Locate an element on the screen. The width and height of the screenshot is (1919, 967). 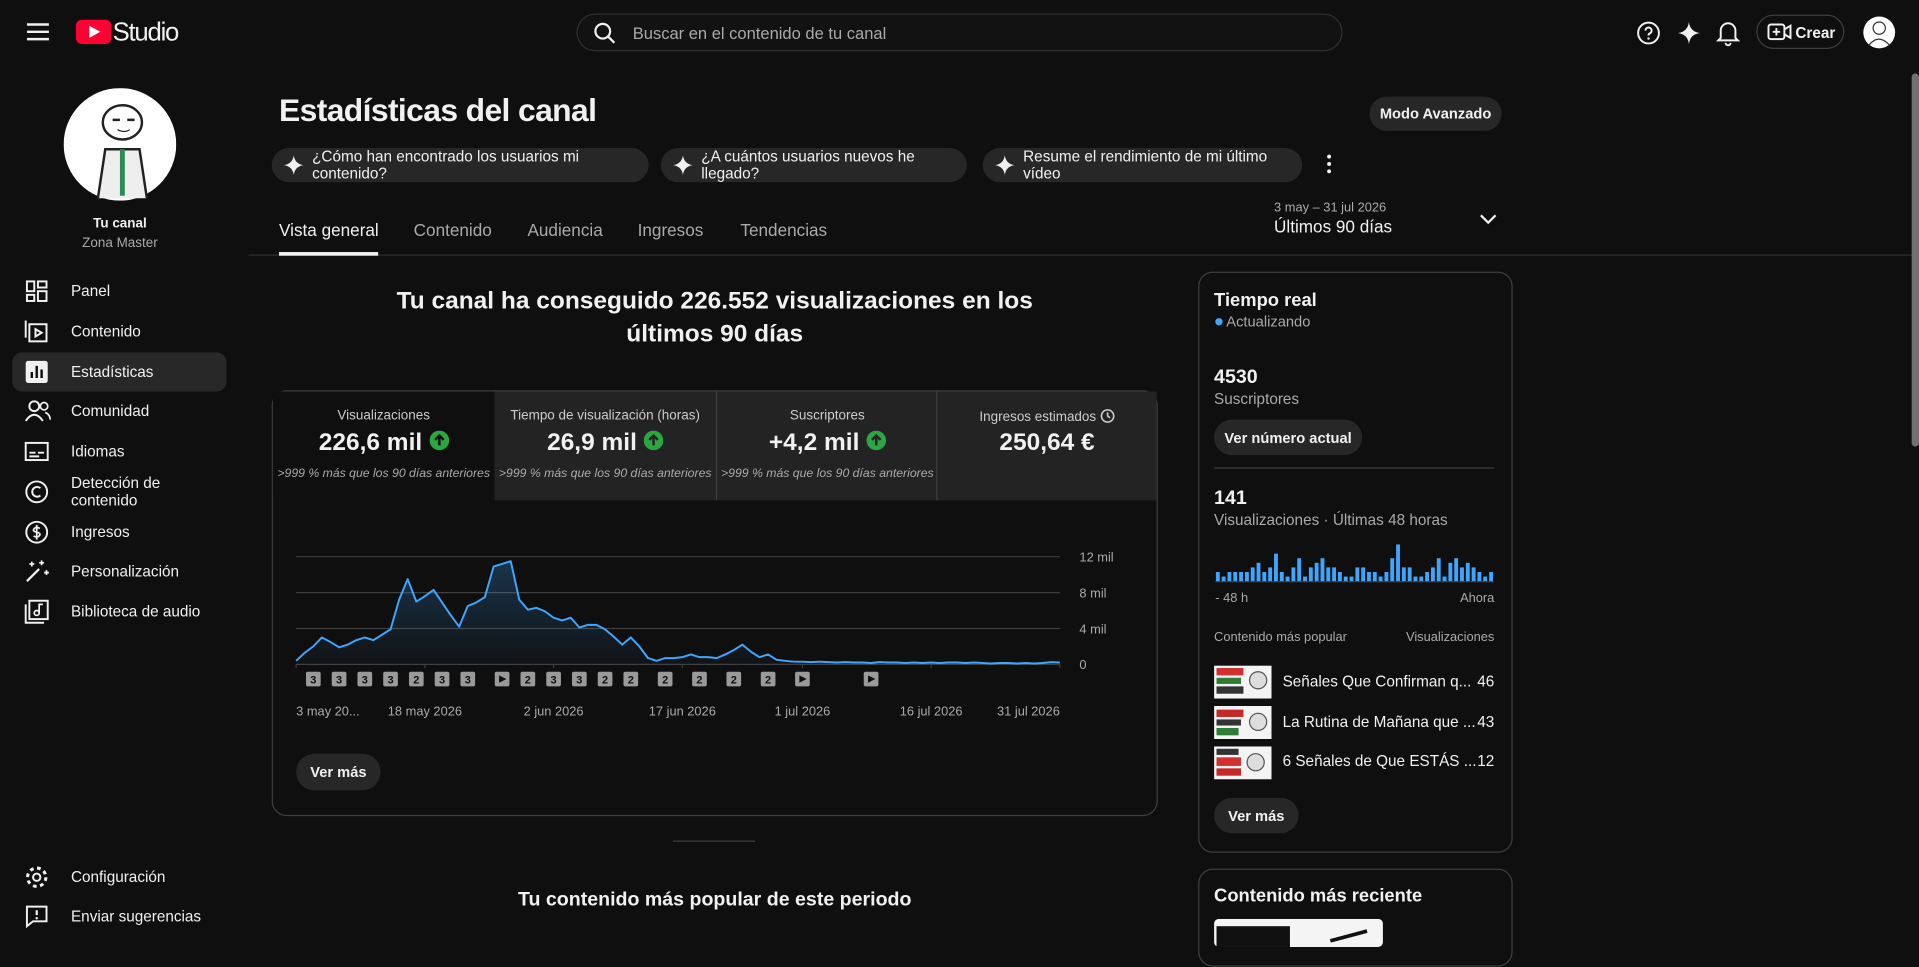
nav-label: Panel is located at coordinates (90, 291).